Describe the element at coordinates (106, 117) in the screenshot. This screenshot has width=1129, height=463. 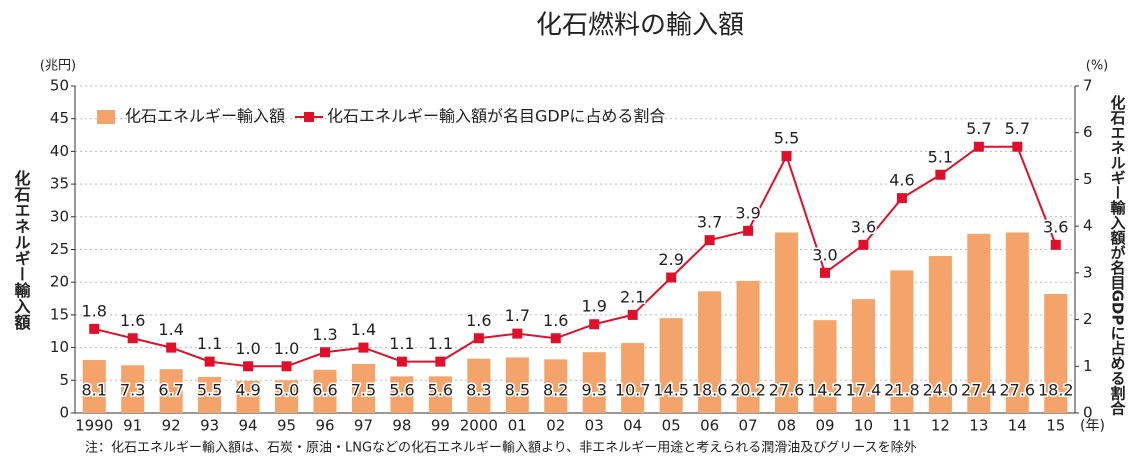
I see `legend-swatch` at that location.